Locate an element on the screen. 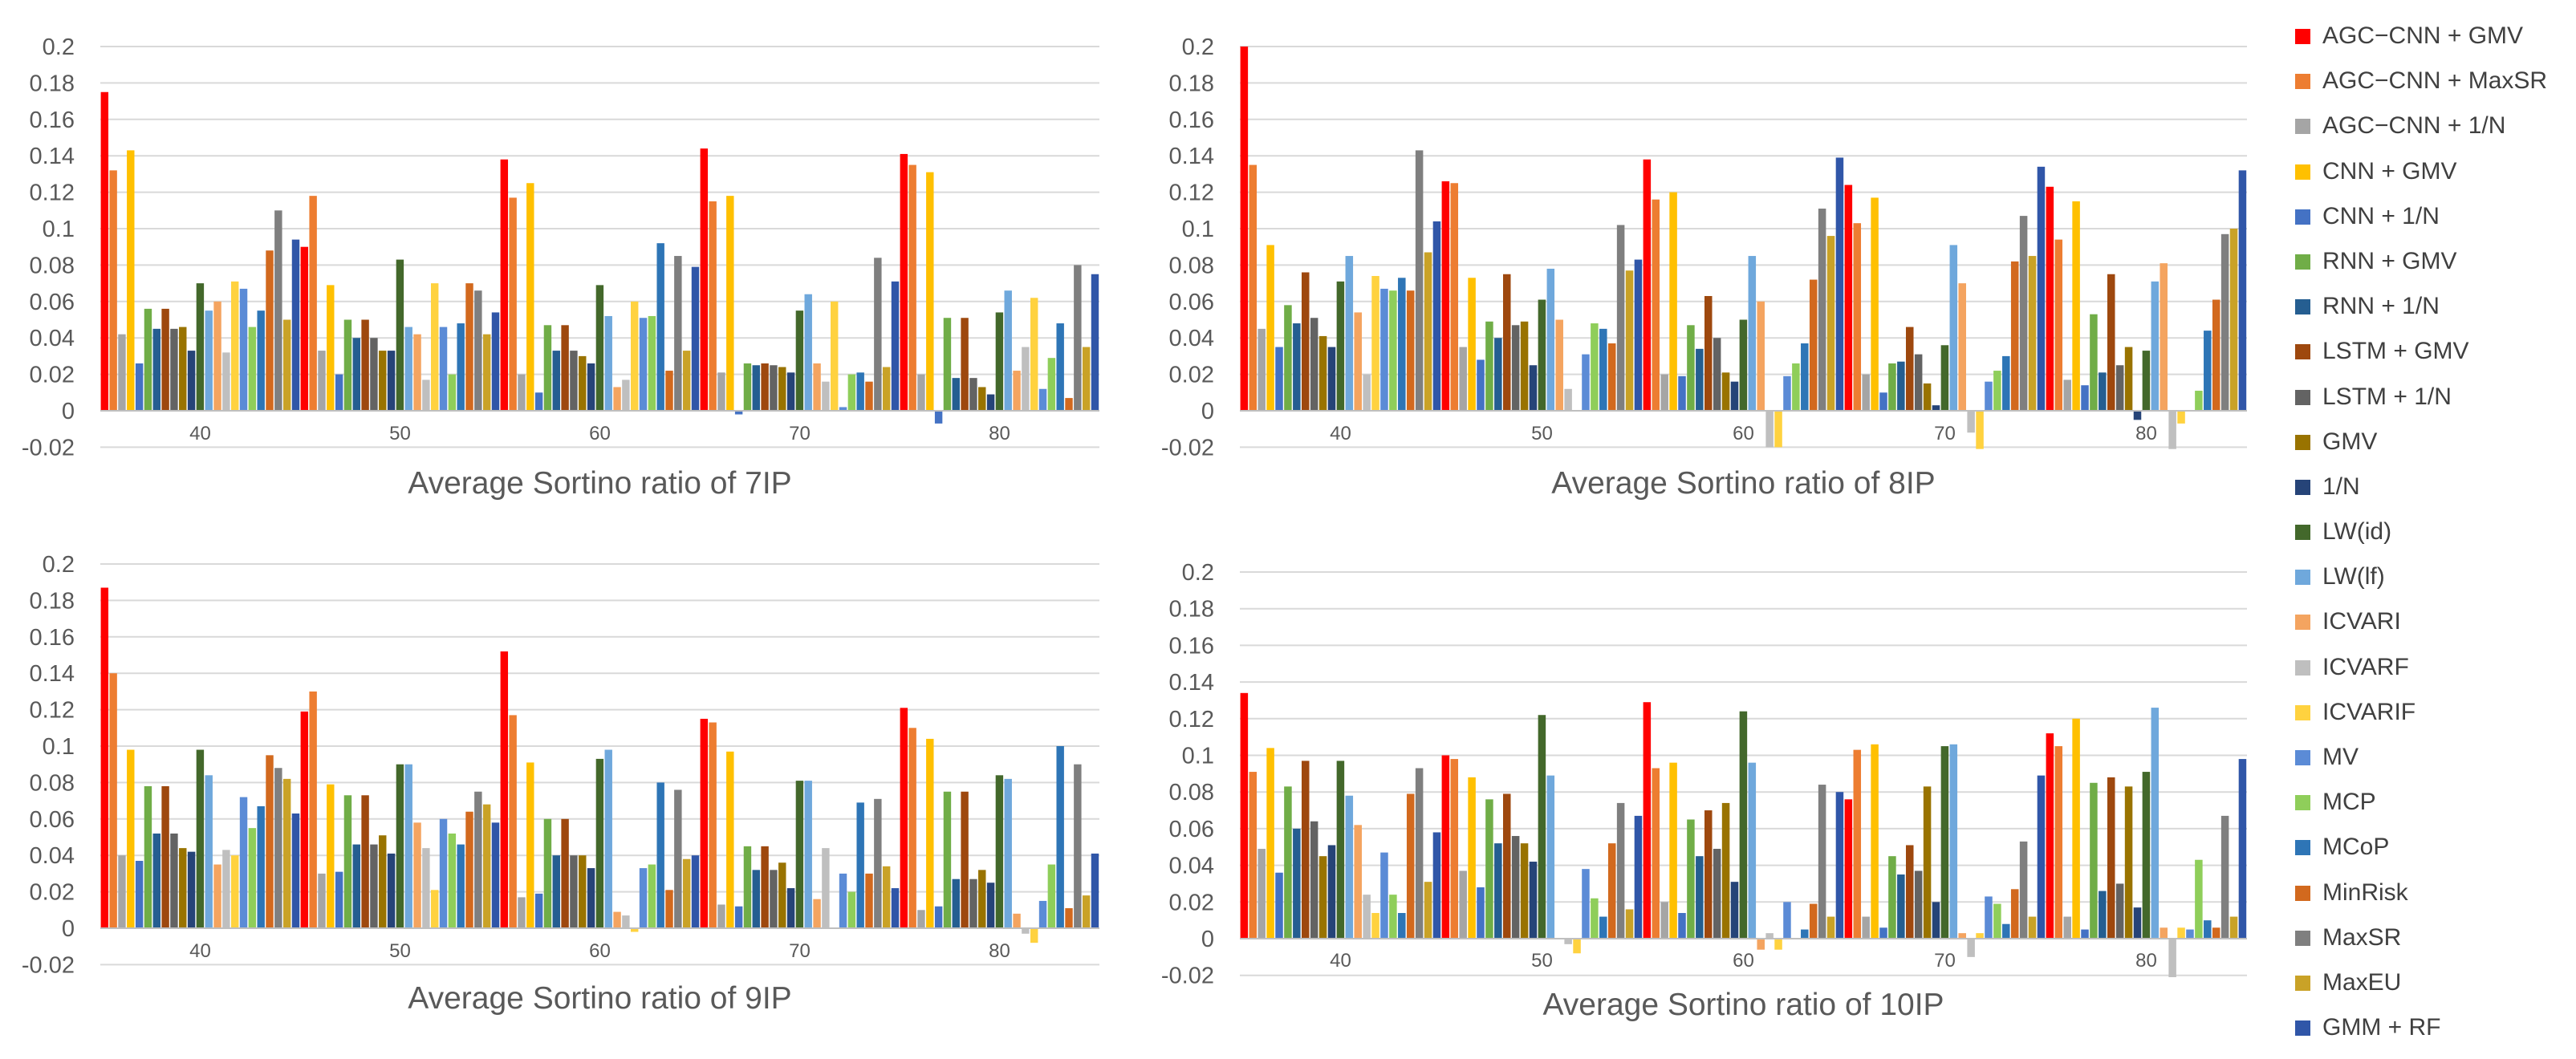 The image size is (2576, 1059). x-tick-label: 50 is located at coordinates (1542, 433).